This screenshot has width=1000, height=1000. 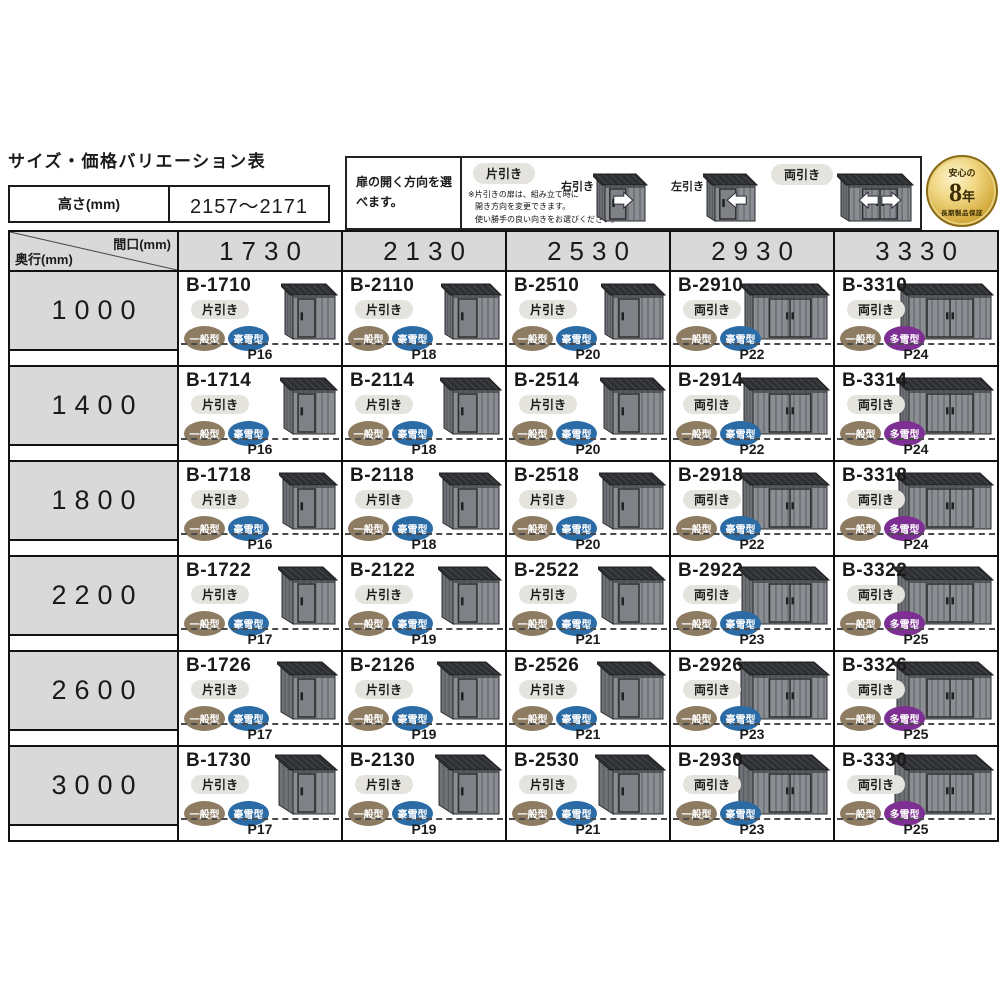 What do you see at coordinates (547, 570) in the screenshot?
I see `model-number: B-2522` at bounding box center [547, 570].